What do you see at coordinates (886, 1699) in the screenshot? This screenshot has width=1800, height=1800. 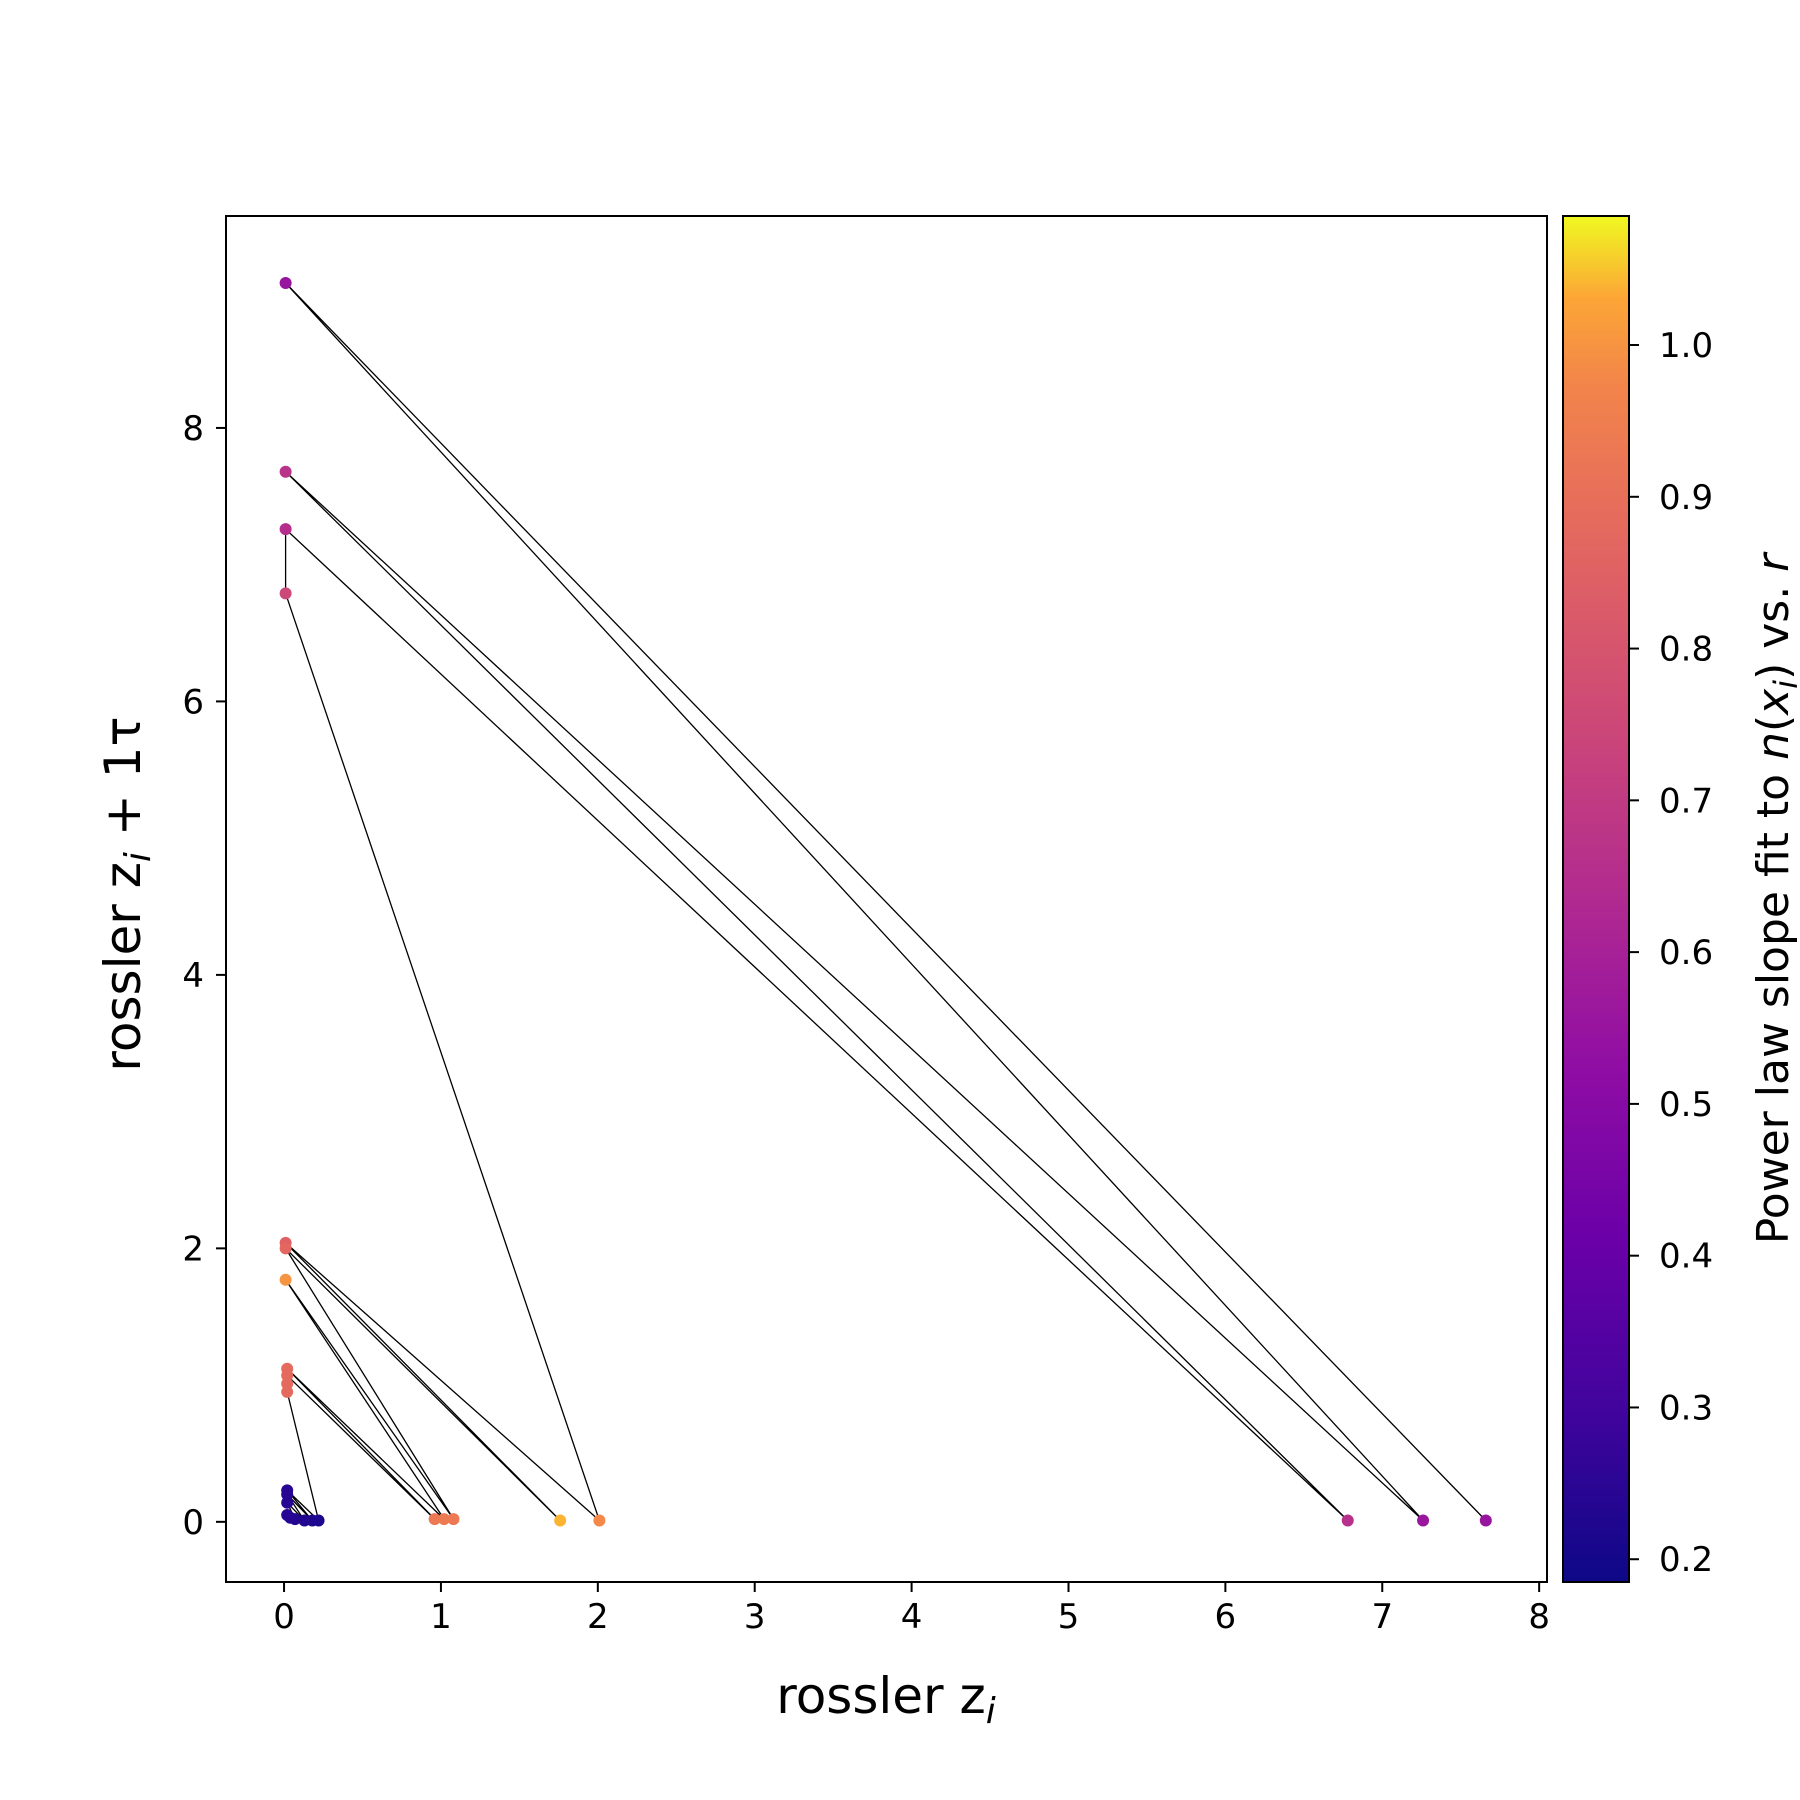 I see `x-axis-label: rossler zi` at bounding box center [886, 1699].